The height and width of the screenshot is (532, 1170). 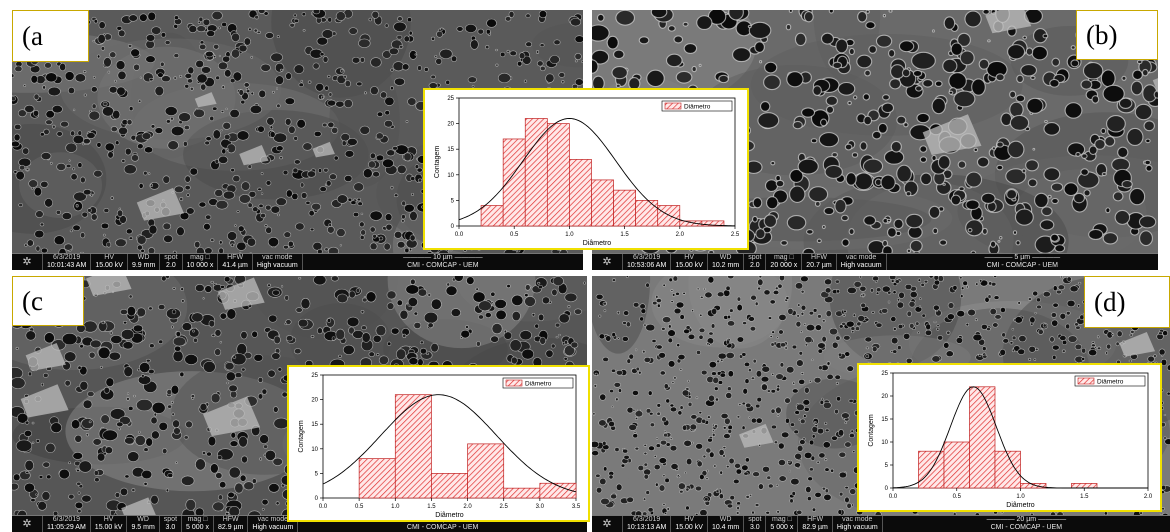 What do you see at coordinates (725, 257) in the screenshot?
I see `databar-header: WD` at bounding box center [725, 257].